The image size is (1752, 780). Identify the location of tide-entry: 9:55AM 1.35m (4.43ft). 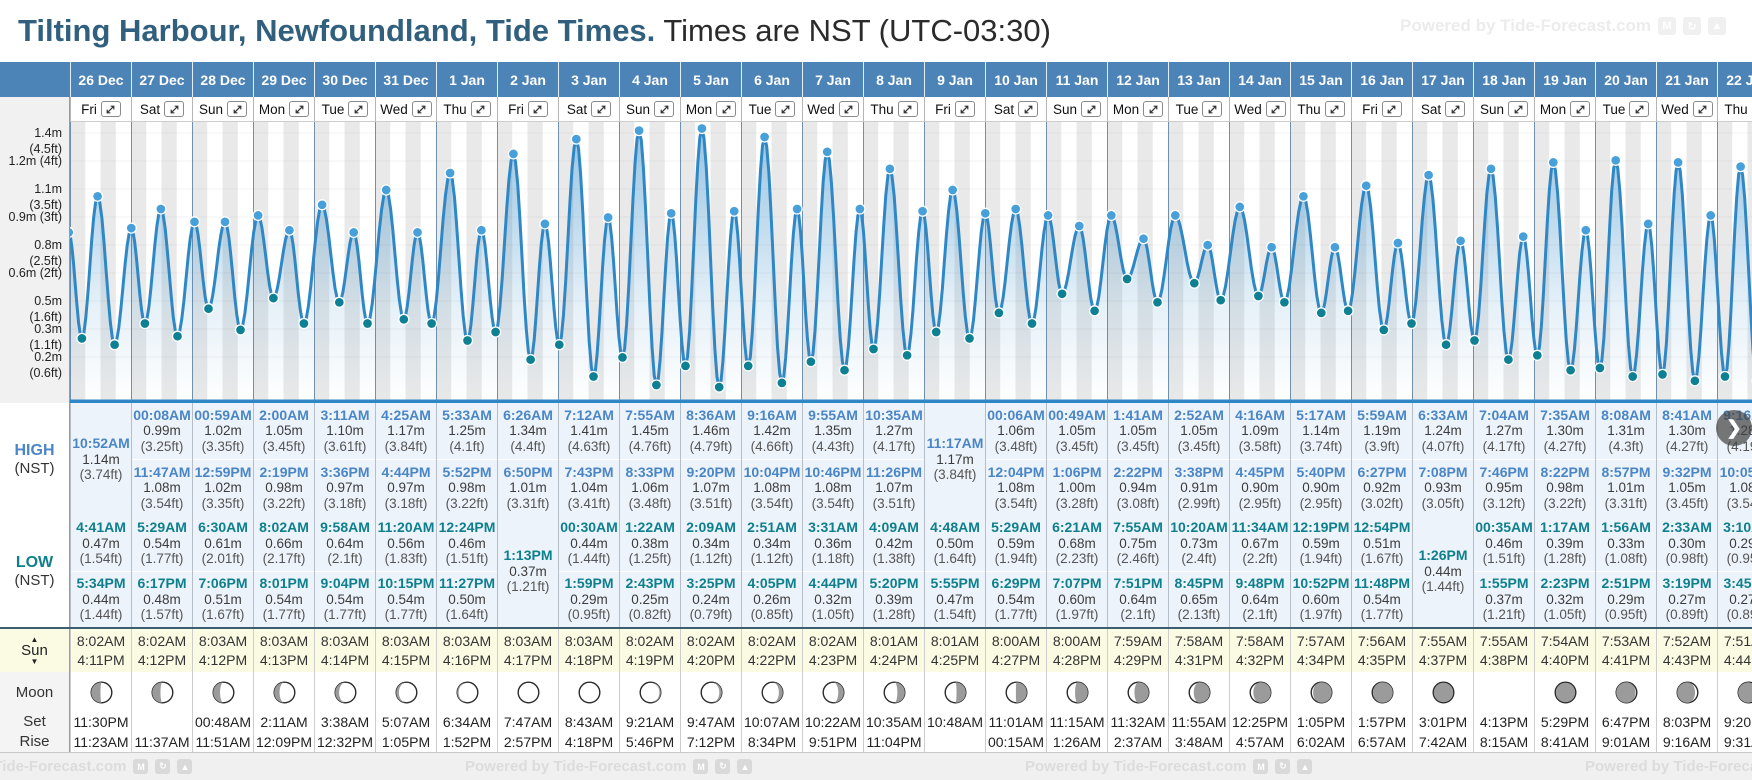
(833, 431).